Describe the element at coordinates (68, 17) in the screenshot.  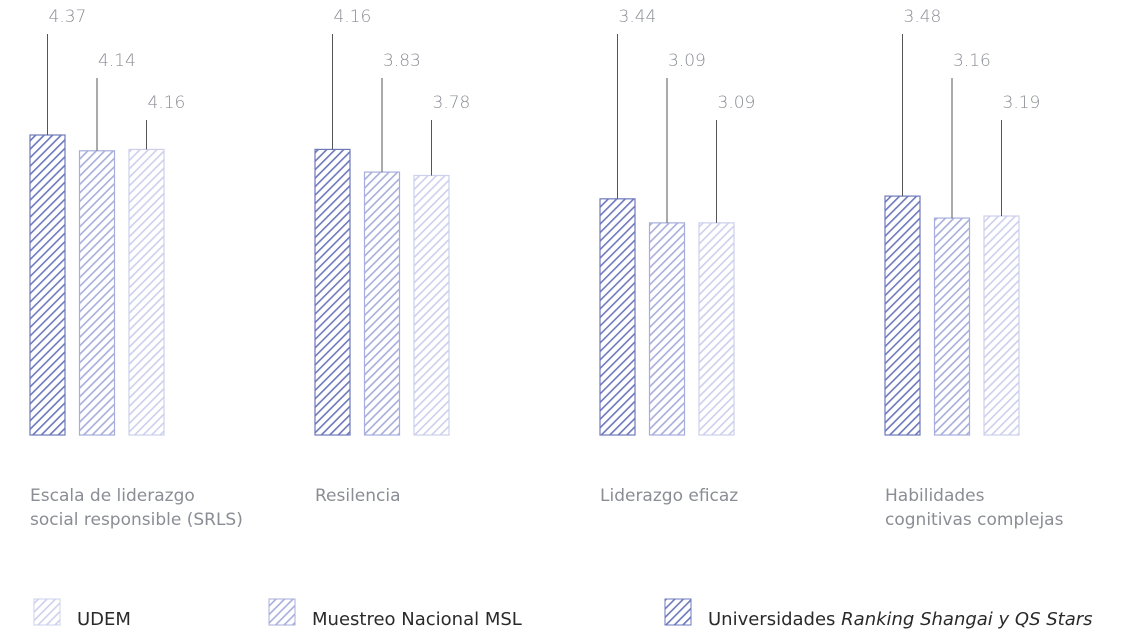
I see `value-label-1-1: 4.37` at that location.